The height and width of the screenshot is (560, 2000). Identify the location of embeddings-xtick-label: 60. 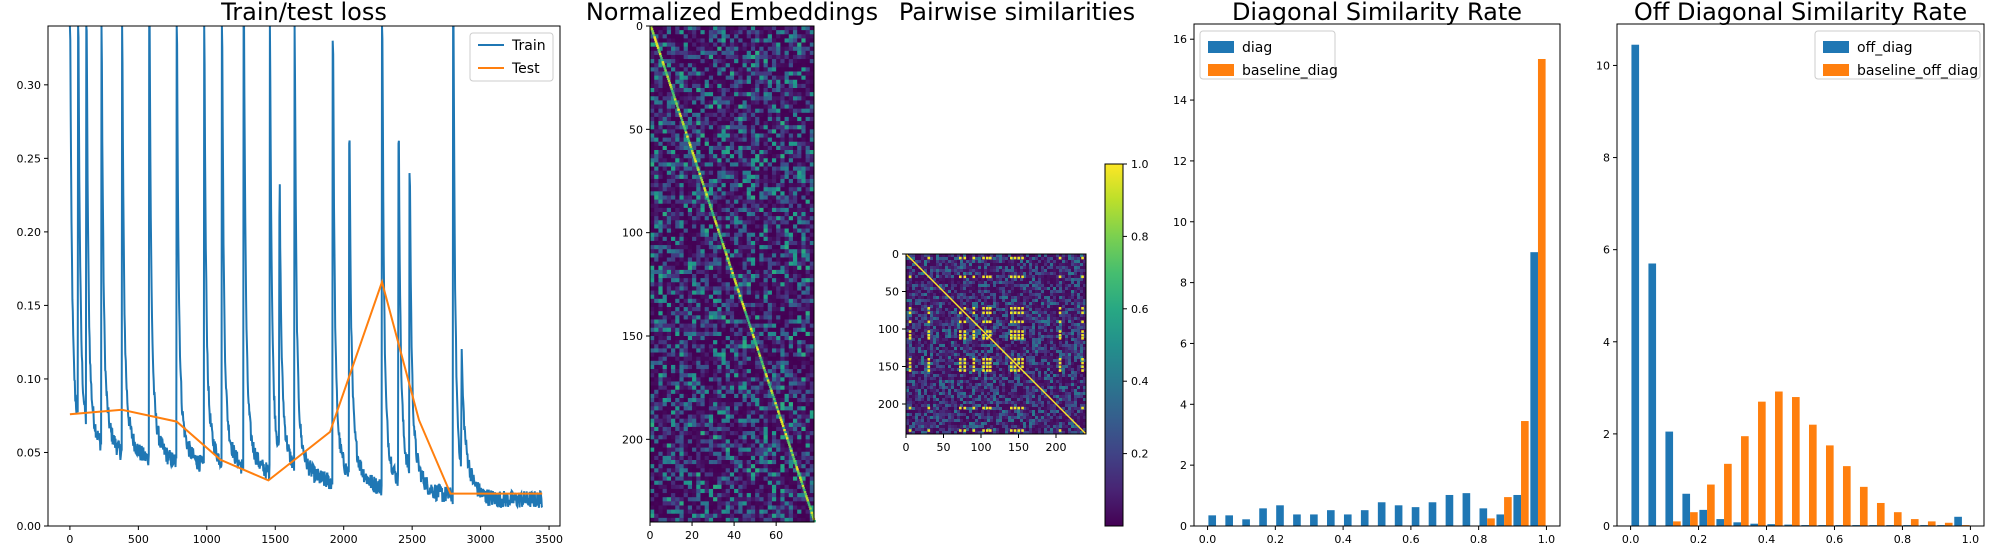
(776, 535).